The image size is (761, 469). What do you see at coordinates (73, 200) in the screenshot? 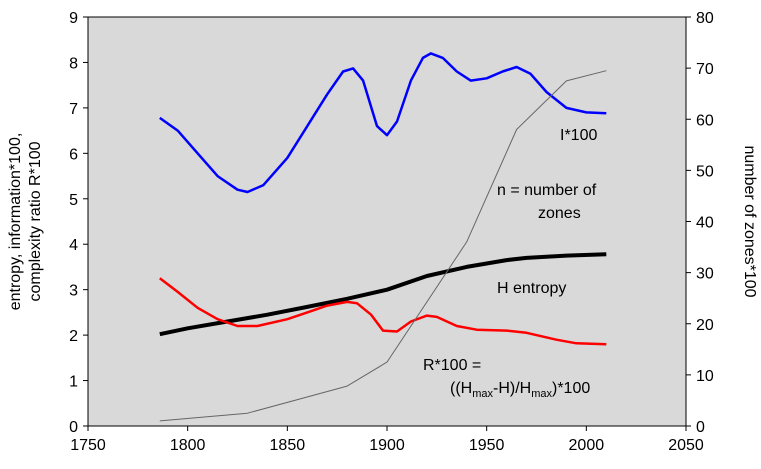
I see `y-tick-label: 5` at bounding box center [73, 200].